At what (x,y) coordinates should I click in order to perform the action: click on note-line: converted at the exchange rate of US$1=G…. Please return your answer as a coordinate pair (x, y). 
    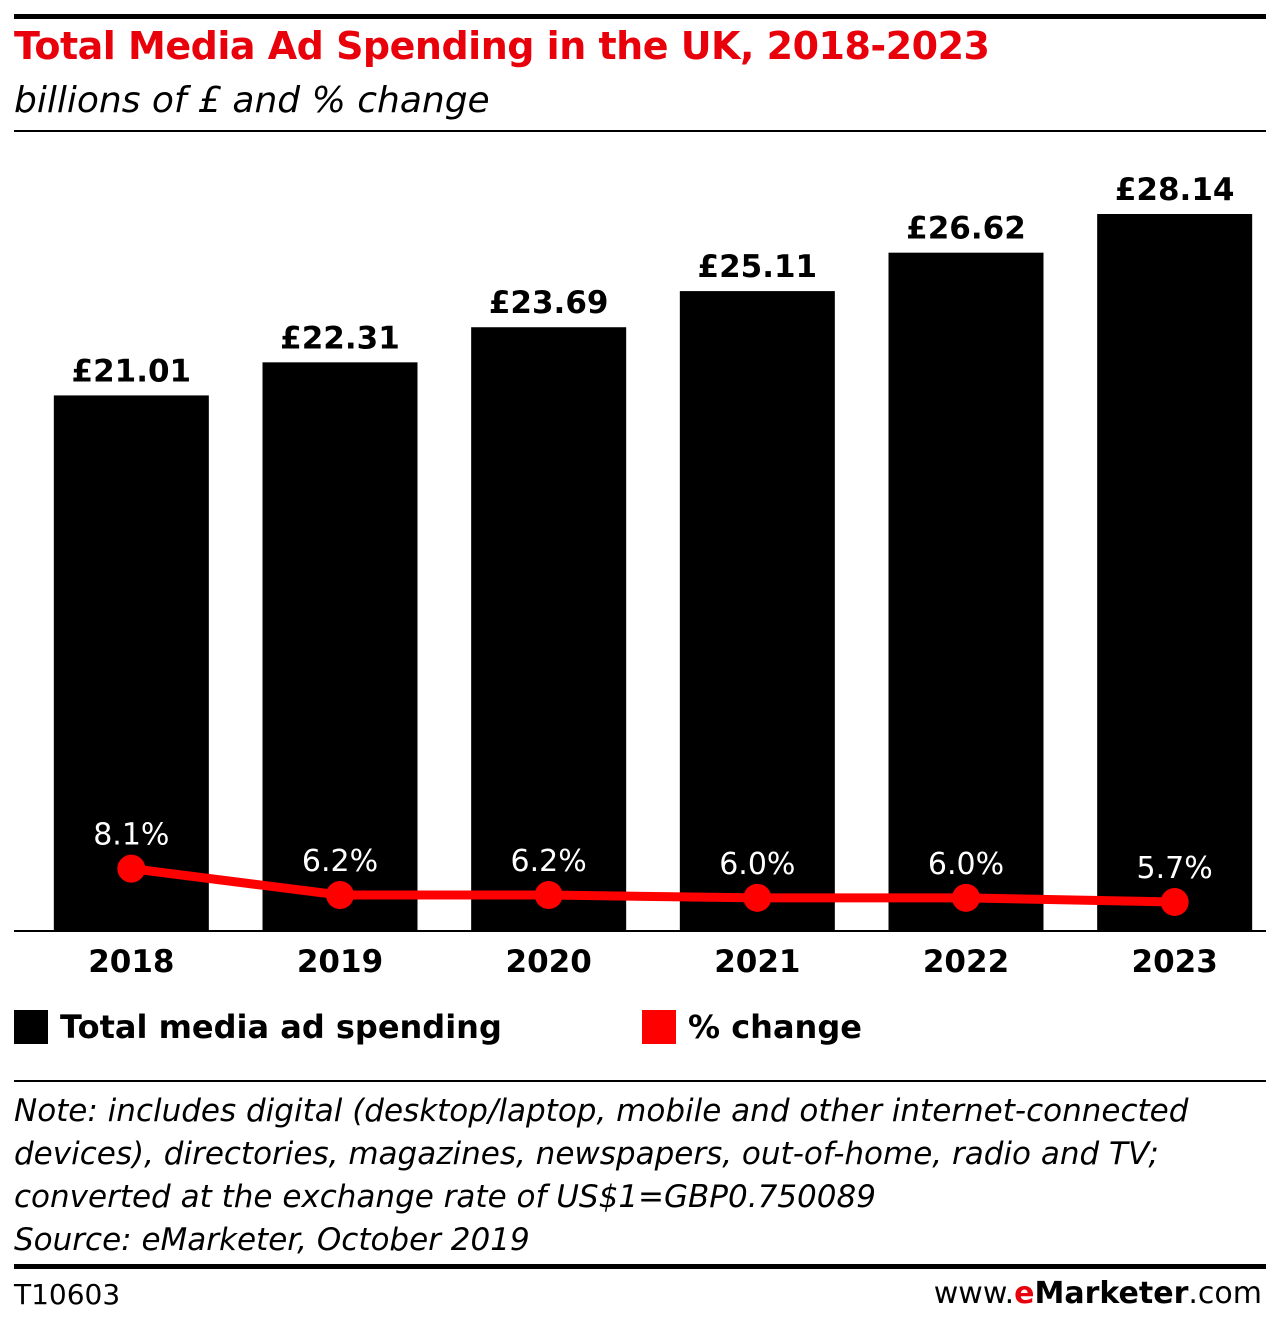
    Looking at the image, I should click on (445, 1197).